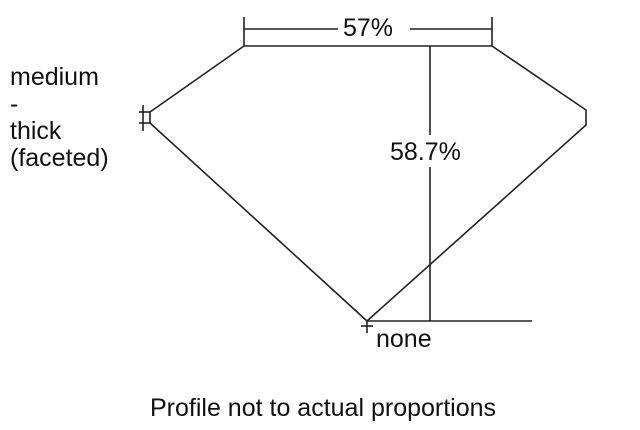 This screenshot has height=430, width=640. Describe the element at coordinates (36, 131) in the screenshot. I see `girdle-label-line: thick` at that location.